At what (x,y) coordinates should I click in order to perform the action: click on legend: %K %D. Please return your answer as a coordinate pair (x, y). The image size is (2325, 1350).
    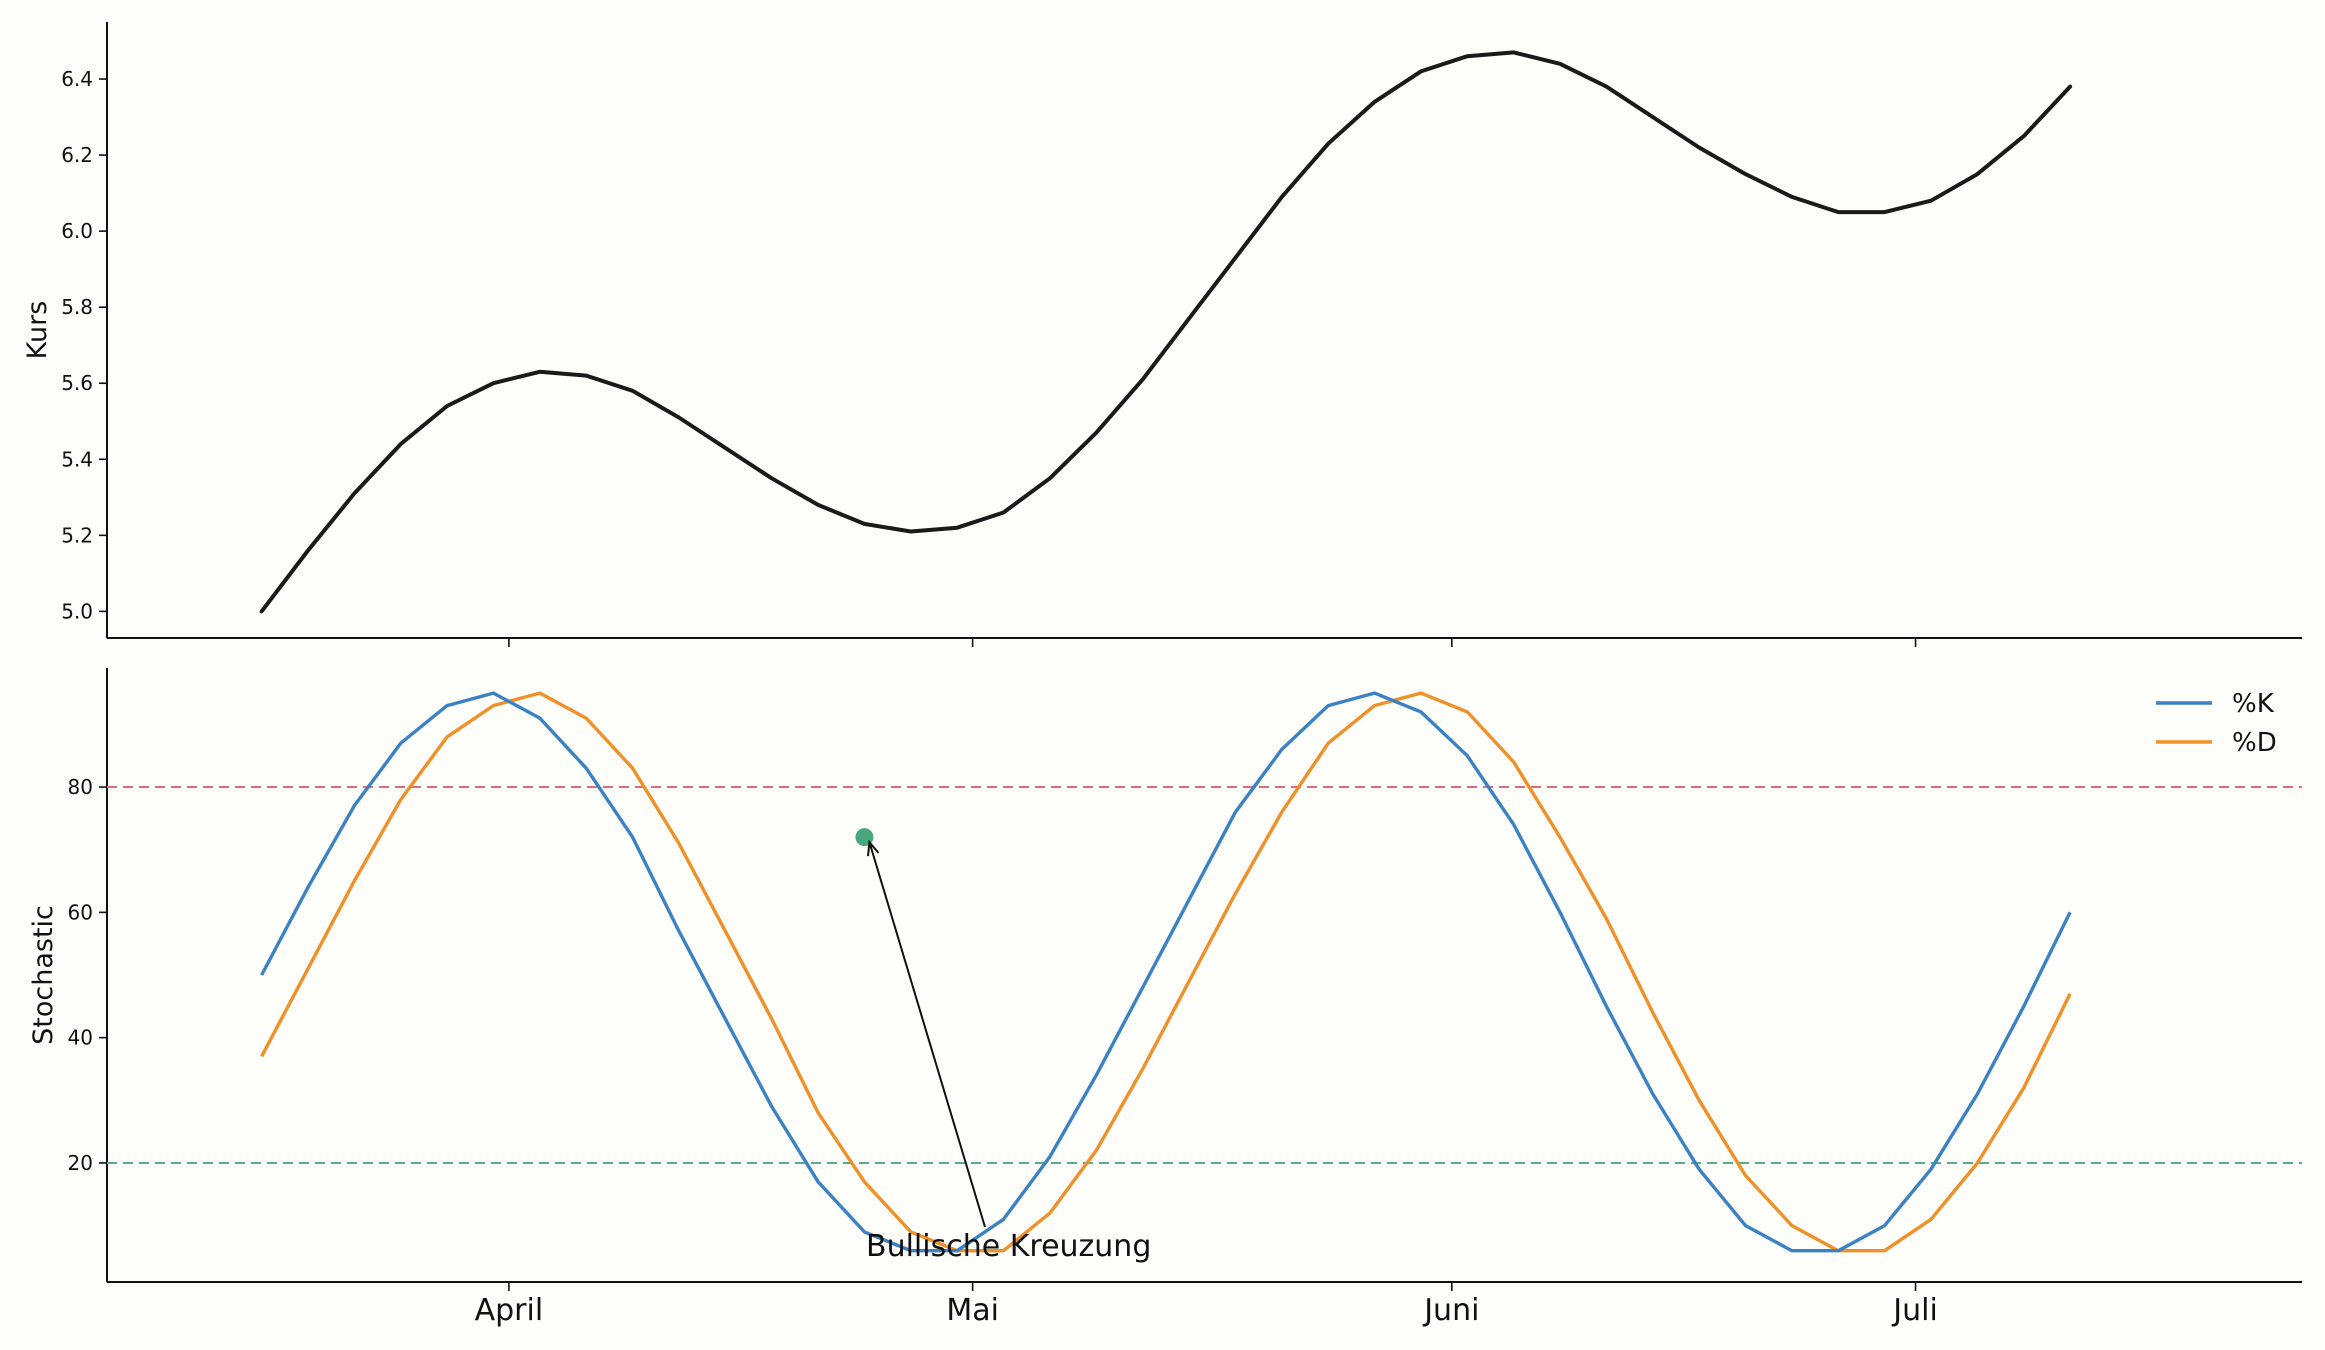
    Looking at the image, I should click on (2216, 723).